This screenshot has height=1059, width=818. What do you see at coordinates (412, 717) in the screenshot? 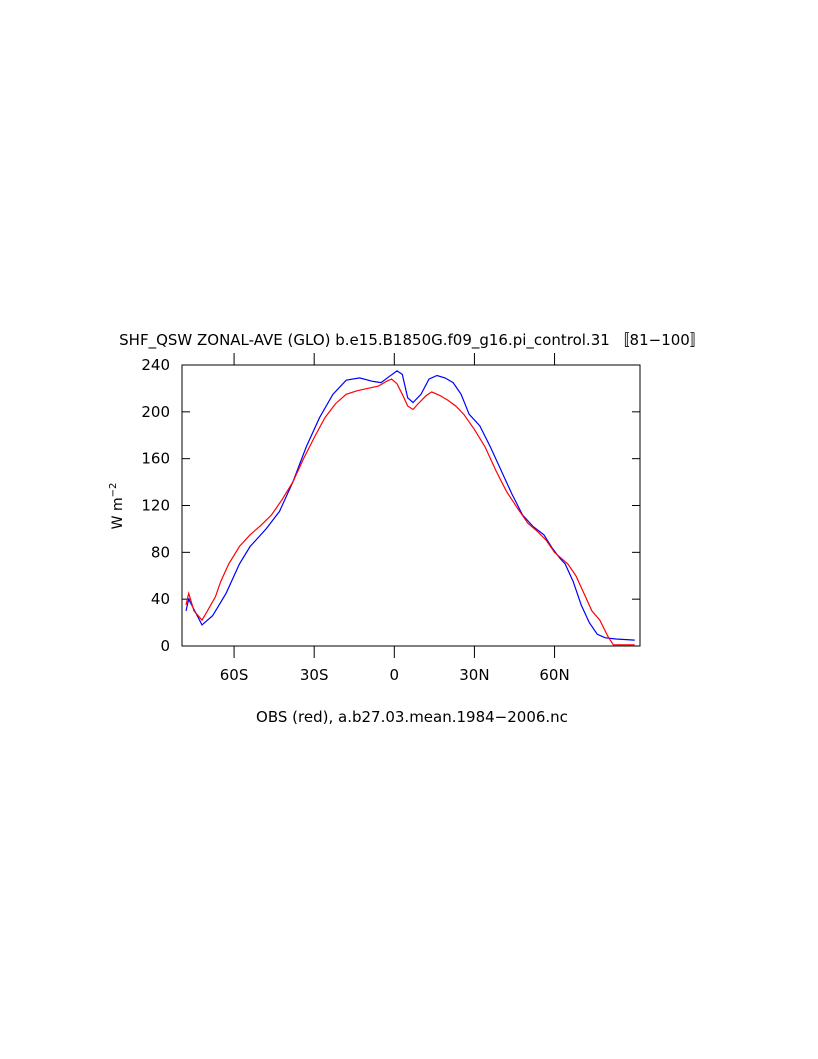
I see `x-axis-label: OBS (red), a.b27.03.mean.1984−2006.nc` at bounding box center [412, 717].